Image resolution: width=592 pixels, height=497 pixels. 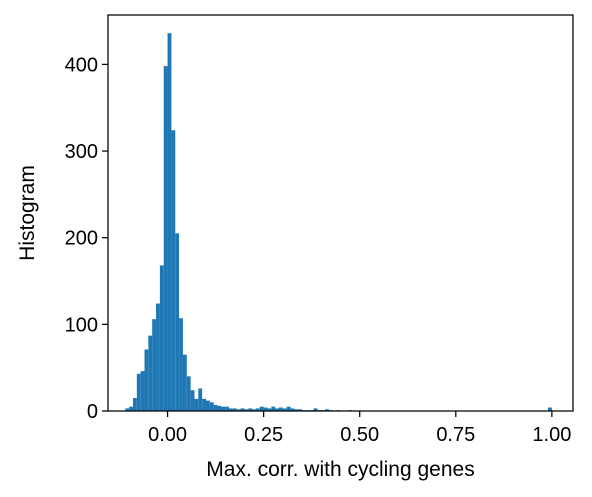 What do you see at coordinates (81, 152) in the screenshot?
I see `y-tick-label: 300` at bounding box center [81, 152].